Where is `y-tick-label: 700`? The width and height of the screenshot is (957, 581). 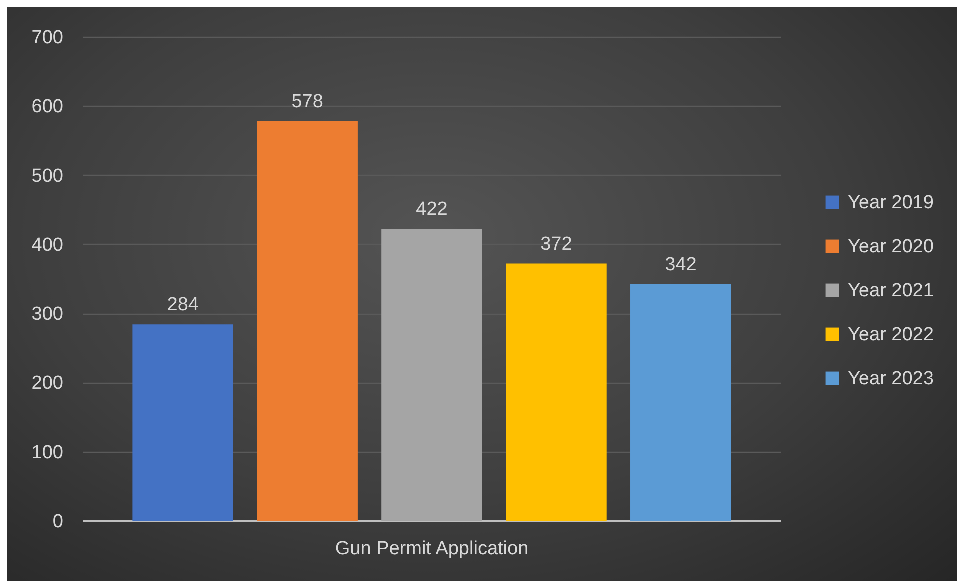
y-tick-label: 700 is located at coordinates (48, 38).